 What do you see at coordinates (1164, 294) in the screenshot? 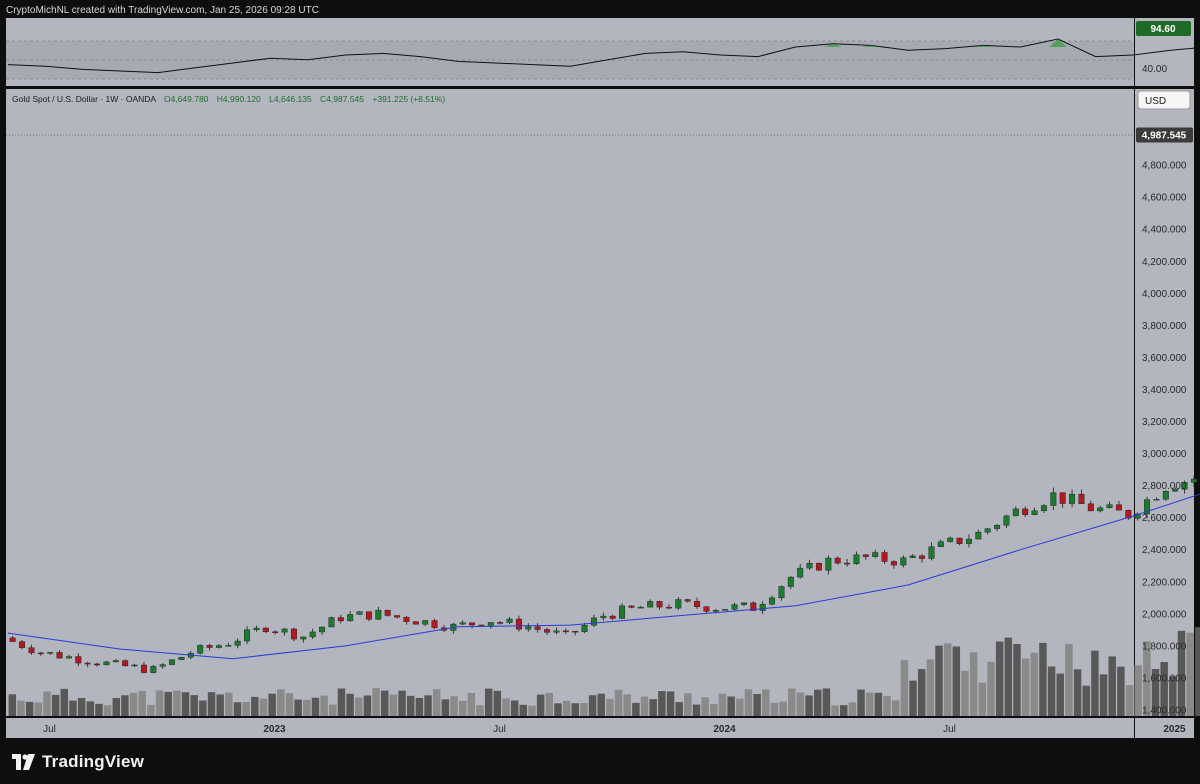
I see `price-tick-label: 4,000.000` at bounding box center [1164, 294].